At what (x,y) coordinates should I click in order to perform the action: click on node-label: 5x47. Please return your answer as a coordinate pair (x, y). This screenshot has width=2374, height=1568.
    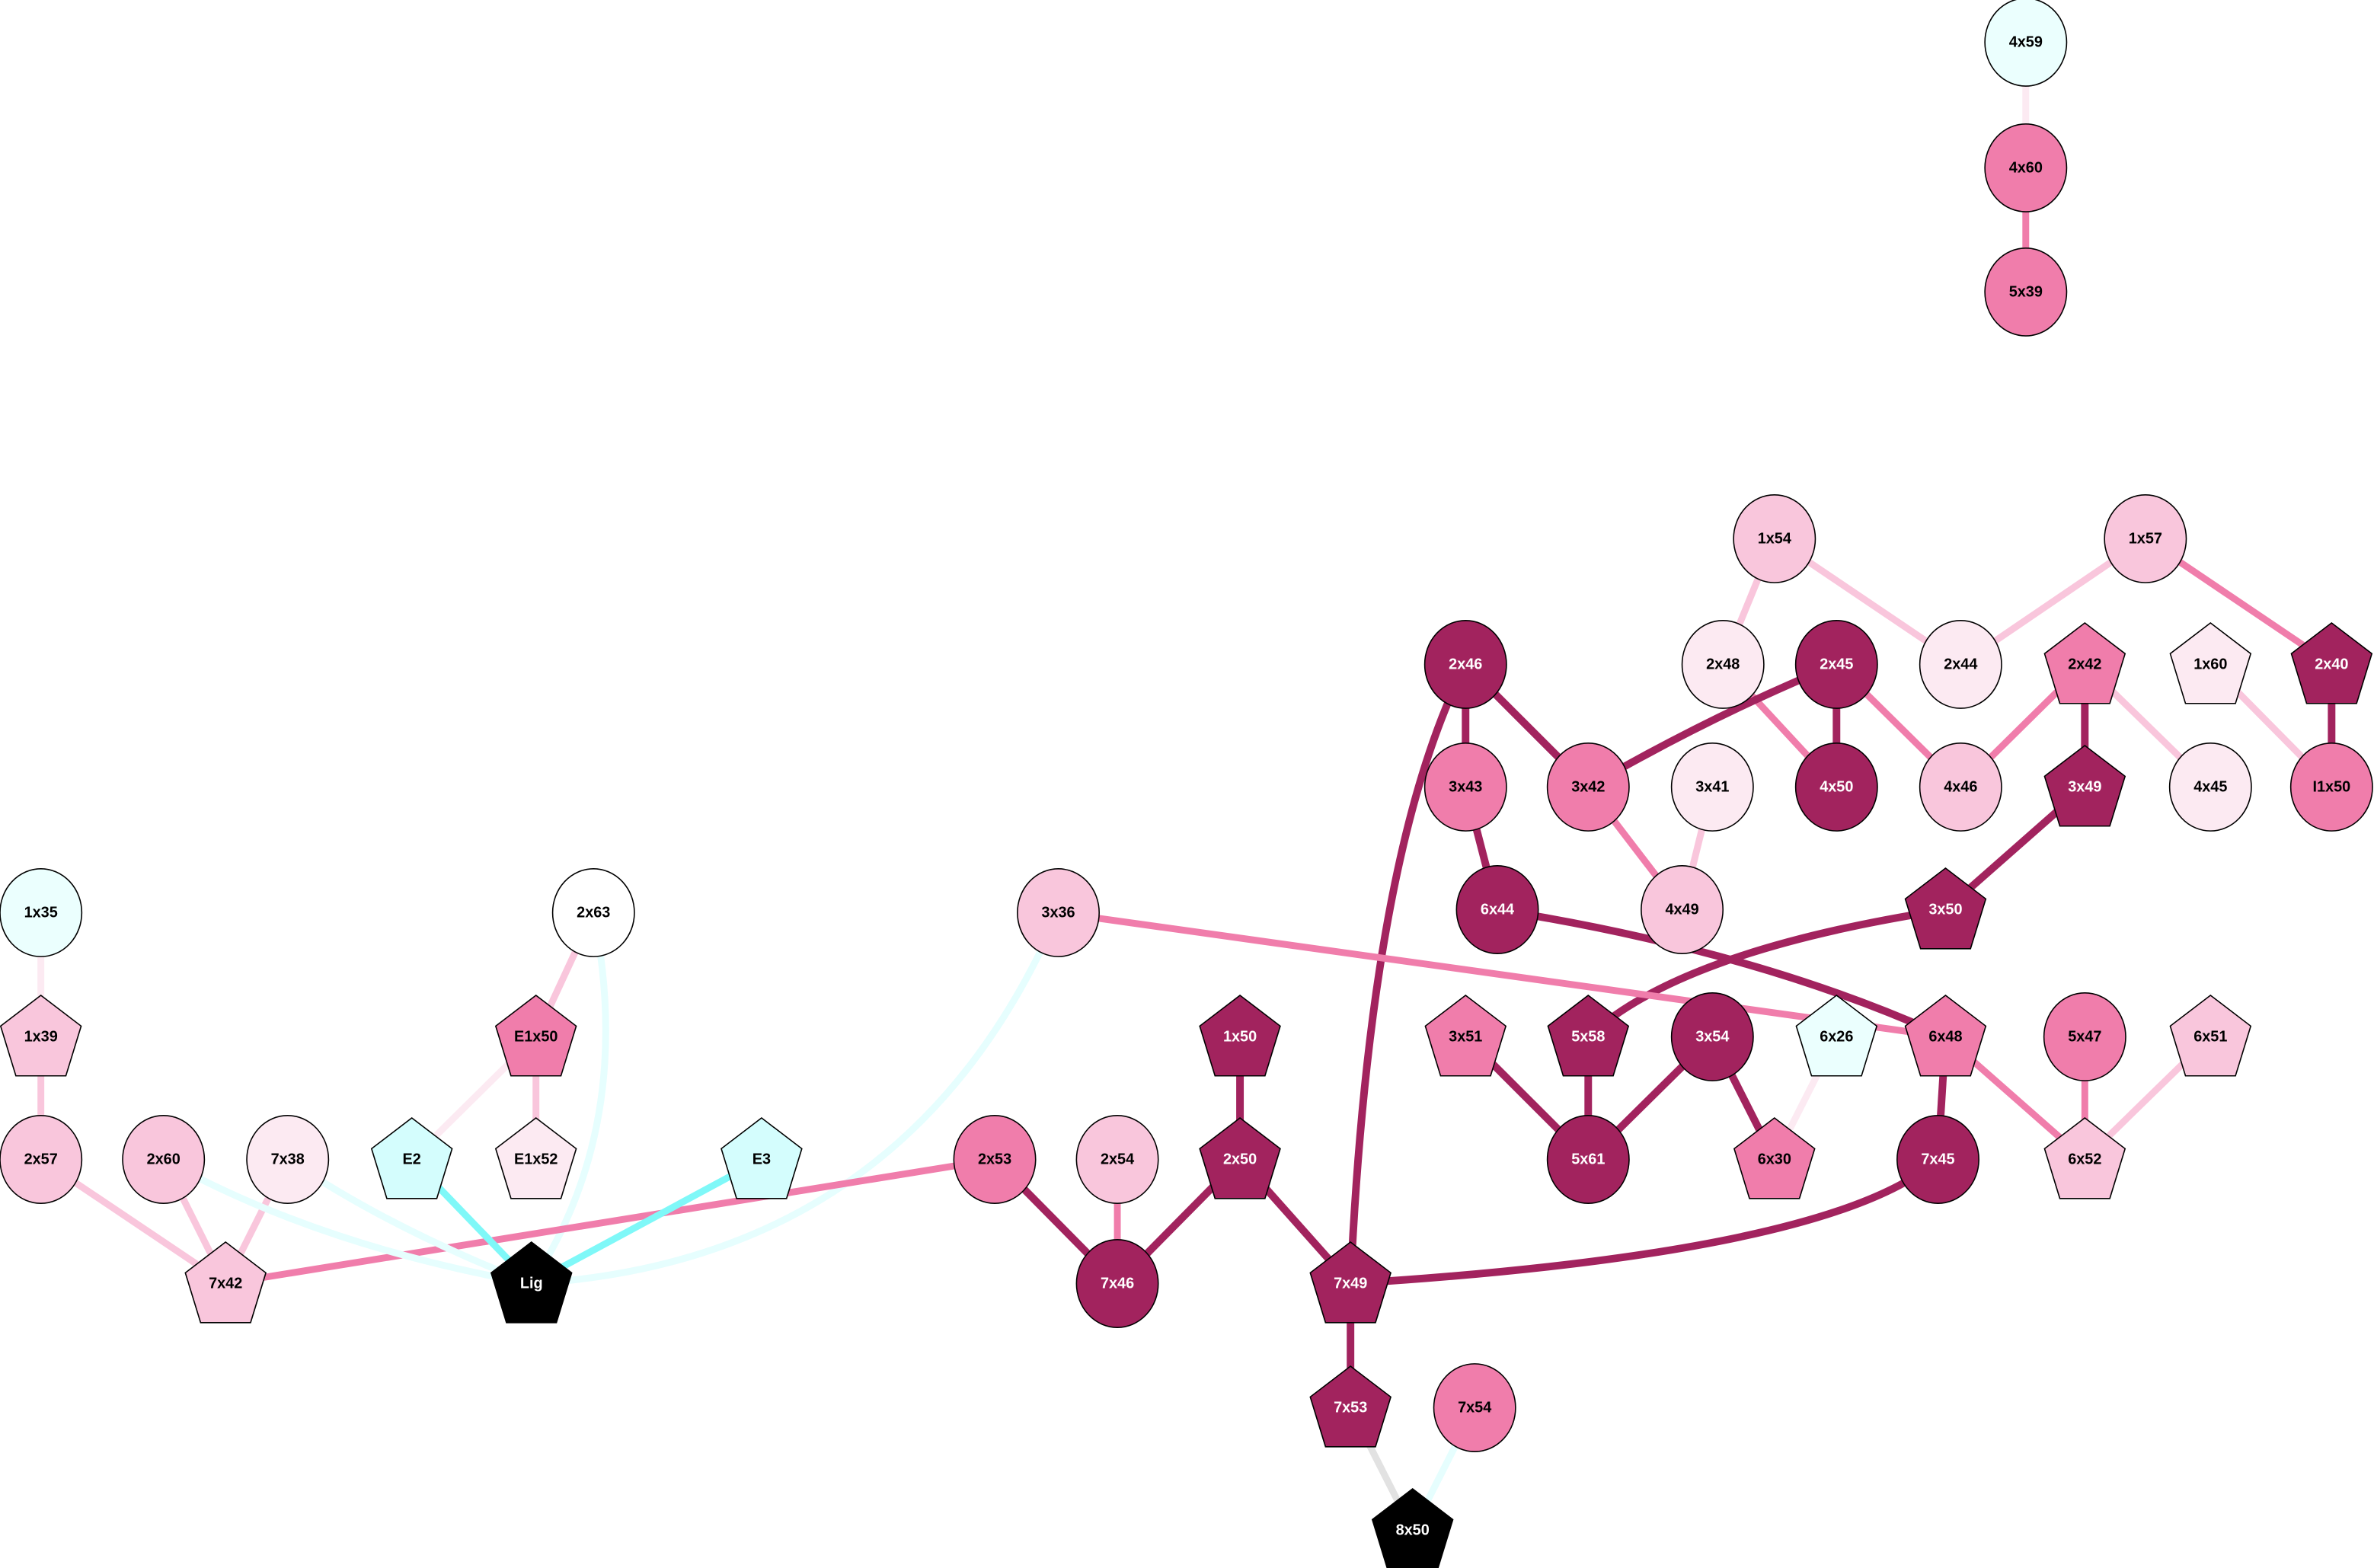
    Looking at the image, I should click on (2084, 1036).